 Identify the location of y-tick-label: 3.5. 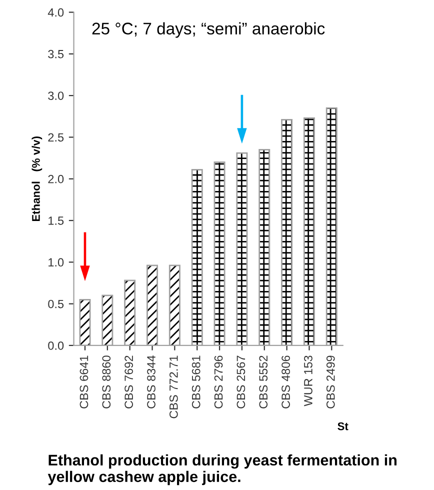
(56, 54).